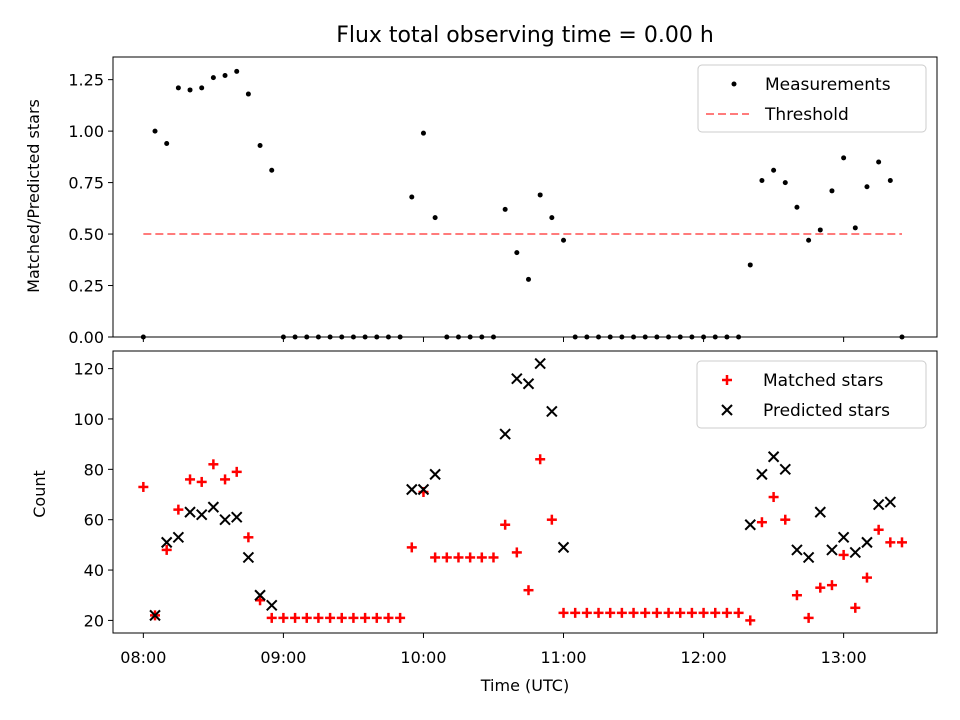 Image resolution: width=960 pixels, height=720 pixels. Describe the element at coordinates (734, 84) in the screenshot. I see `legend-measurements-marker` at that location.